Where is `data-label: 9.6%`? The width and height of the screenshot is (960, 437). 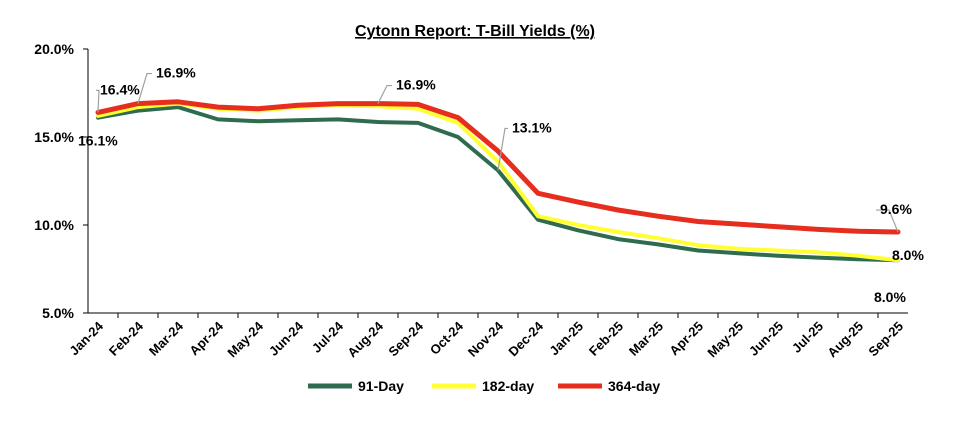
data-label: 9.6% is located at coordinates (896, 209).